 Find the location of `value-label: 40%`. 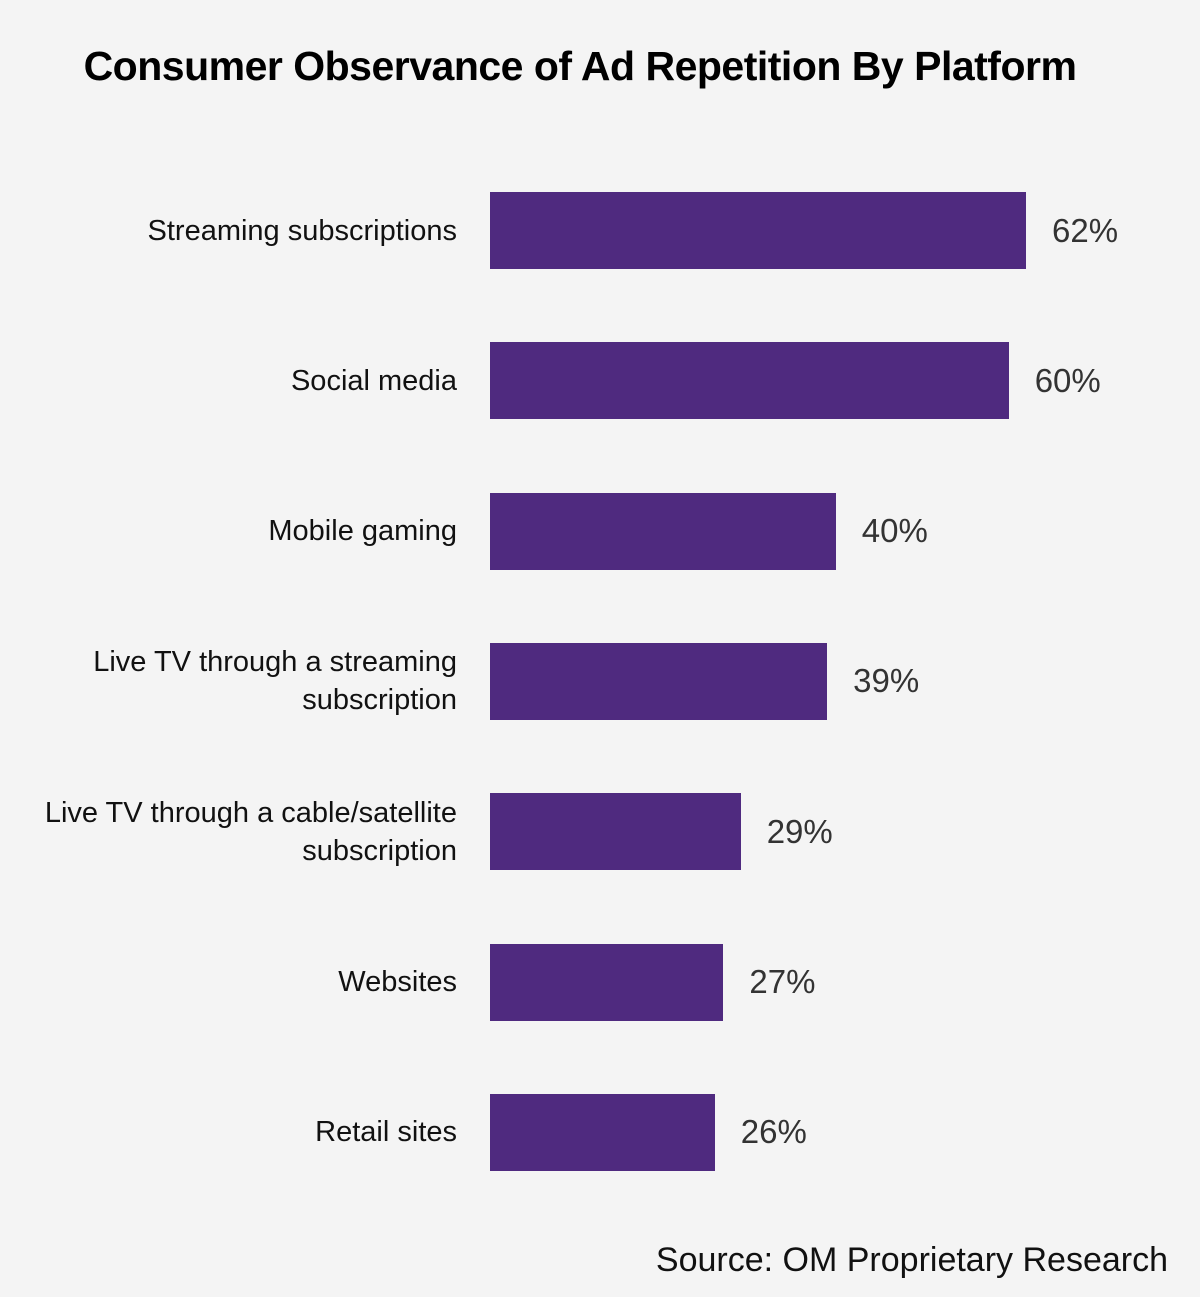

value-label: 40% is located at coordinates (894, 531).